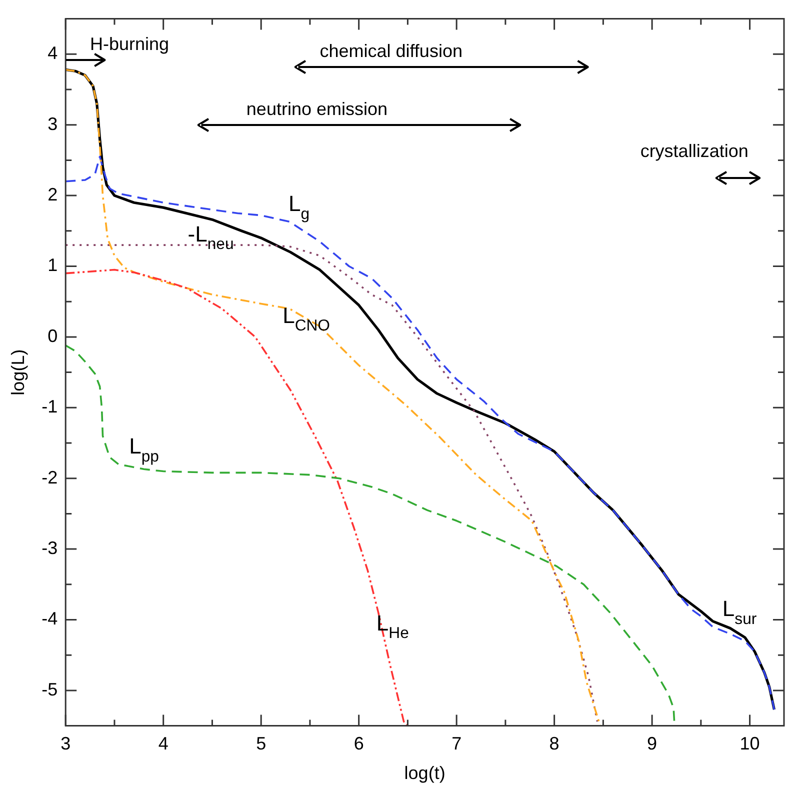 This screenshot has width=786, height=789. Describe the element at coordinates (750, 744) in the screenshot. I see `x-tick-label: 10` at that location.